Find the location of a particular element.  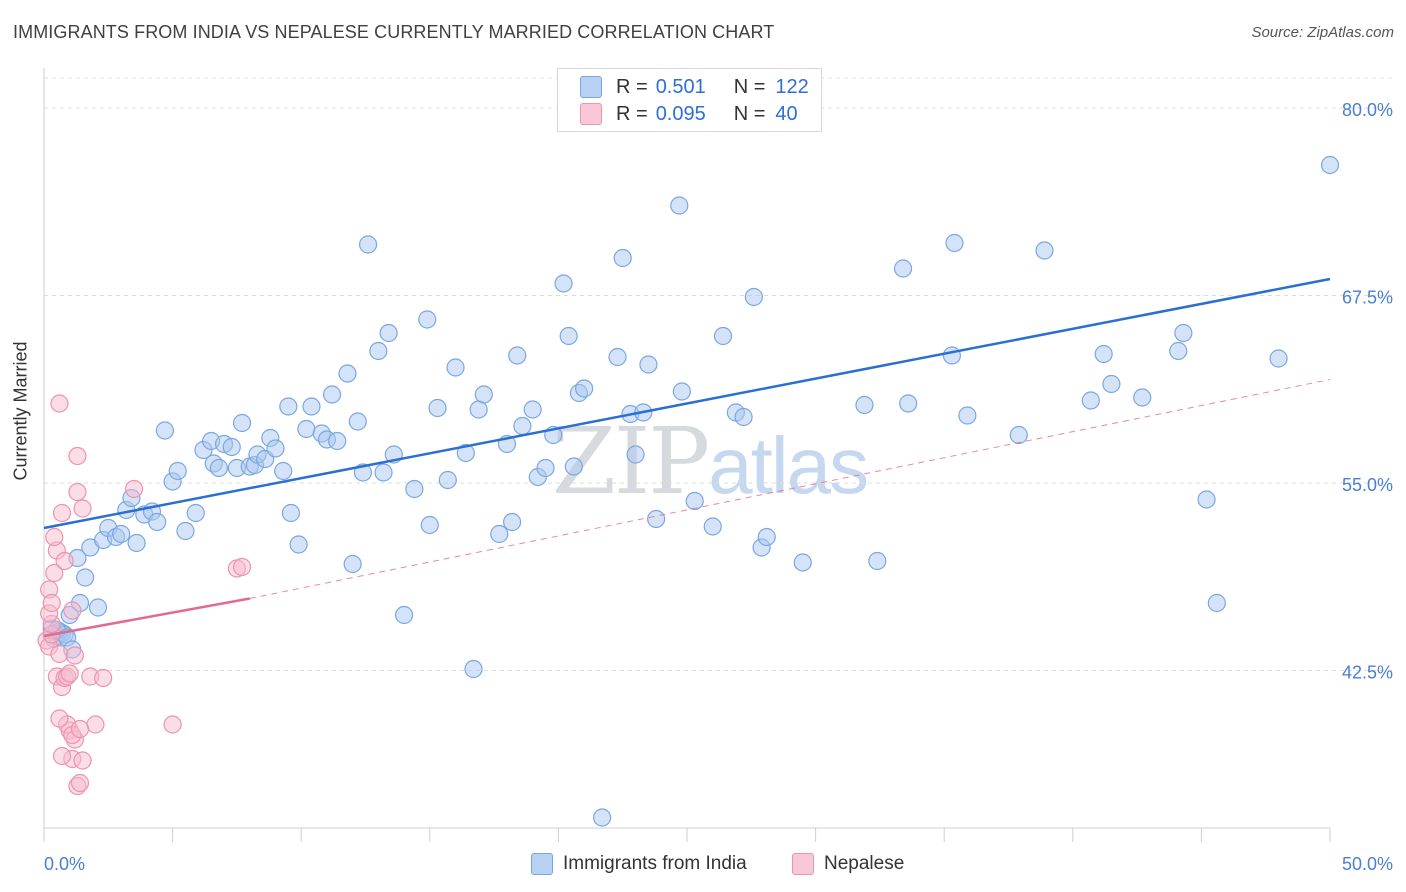

y-tick-label: 42.5% is located at coordinates (1367, 673).